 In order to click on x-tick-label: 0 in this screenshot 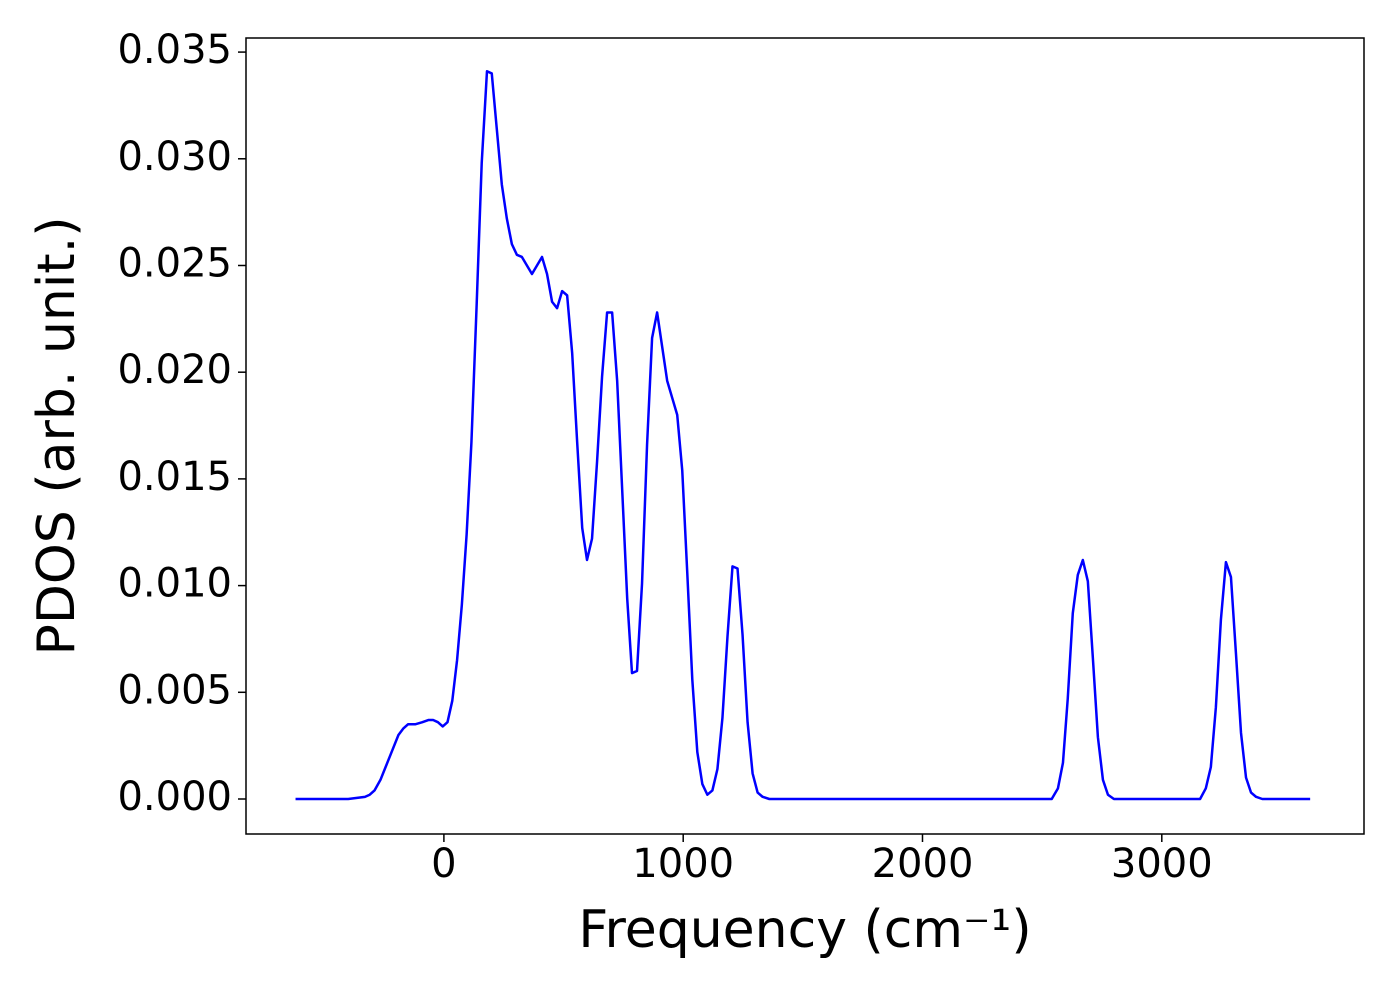, I will do `click(443, 864)`.